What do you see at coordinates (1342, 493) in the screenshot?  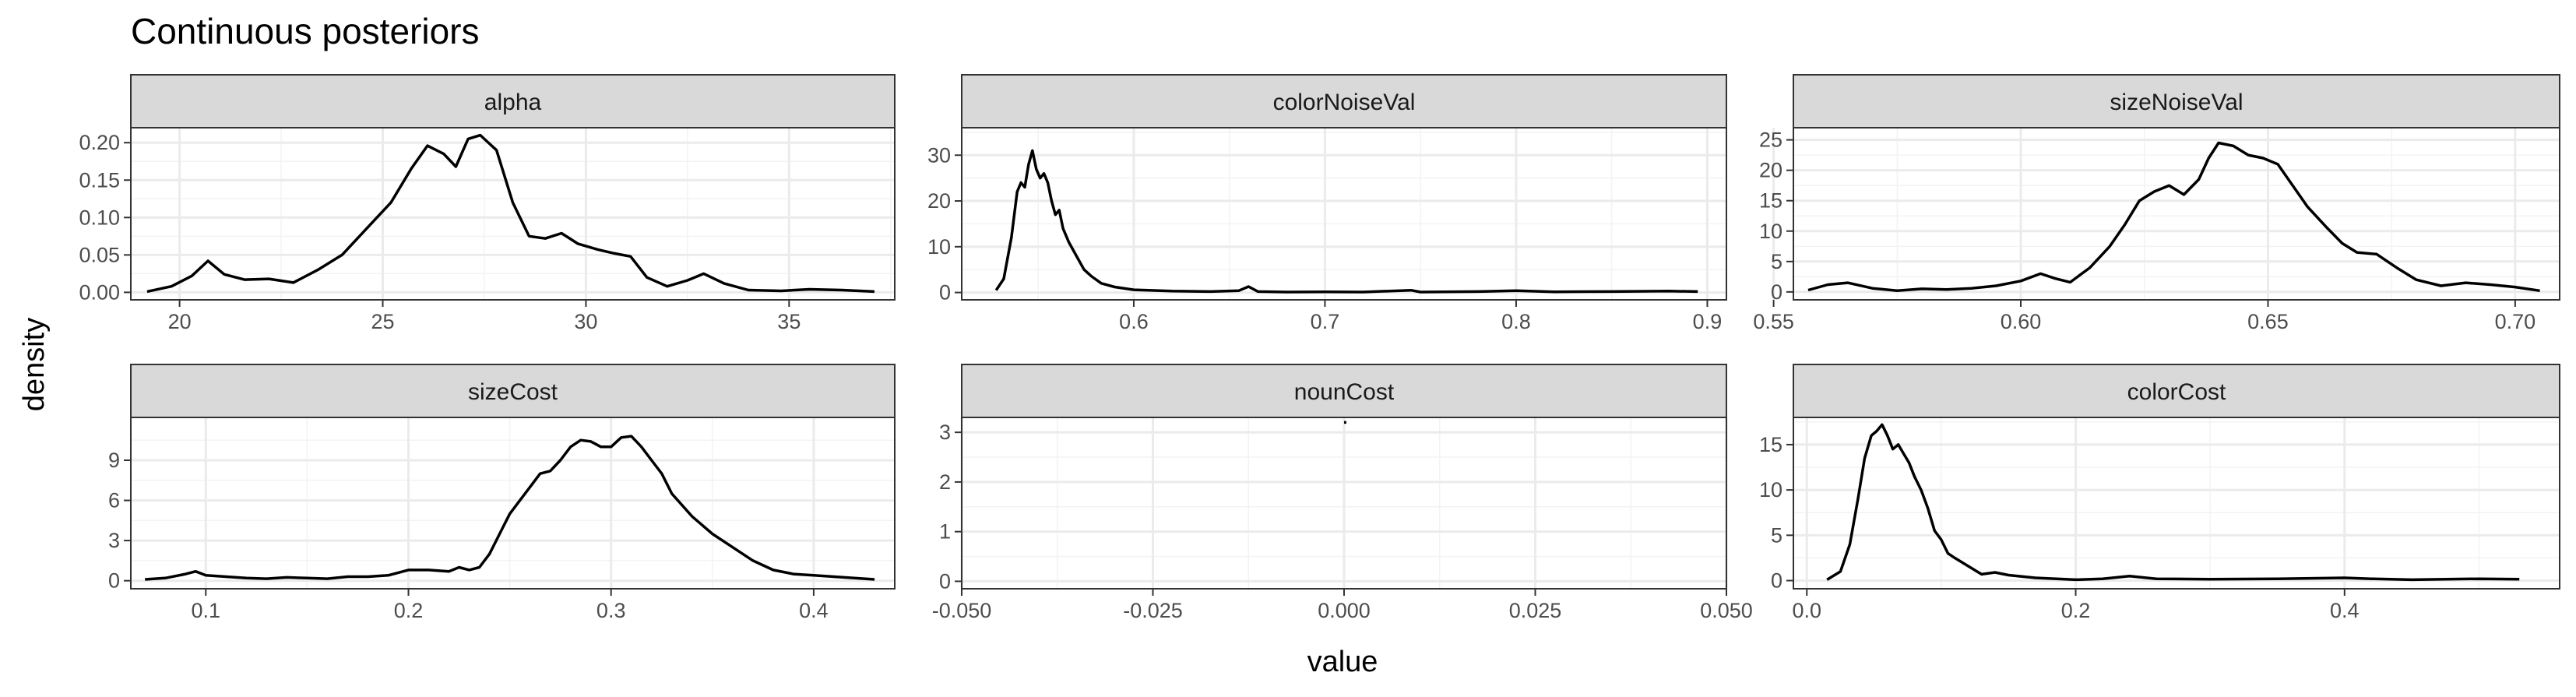 I see `facet-nounCost: -0.050 -0.025 0.000 0.025 0.050 0 1 2 3 nounCost` at bounding box center [1342, 493].